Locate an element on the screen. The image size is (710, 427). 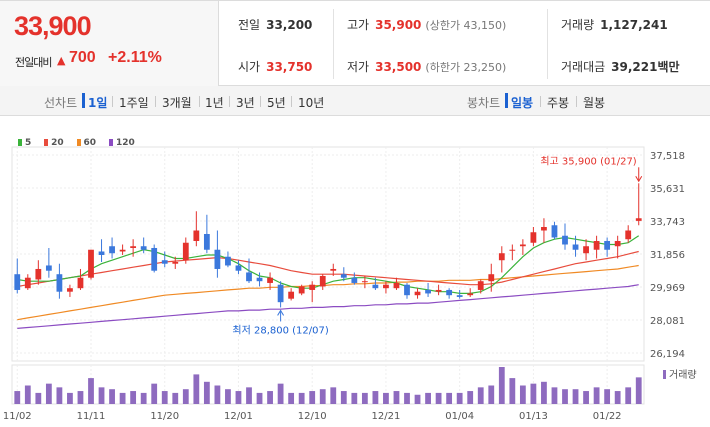
tab-1y: 1년 is located at coordinates (214, 103).